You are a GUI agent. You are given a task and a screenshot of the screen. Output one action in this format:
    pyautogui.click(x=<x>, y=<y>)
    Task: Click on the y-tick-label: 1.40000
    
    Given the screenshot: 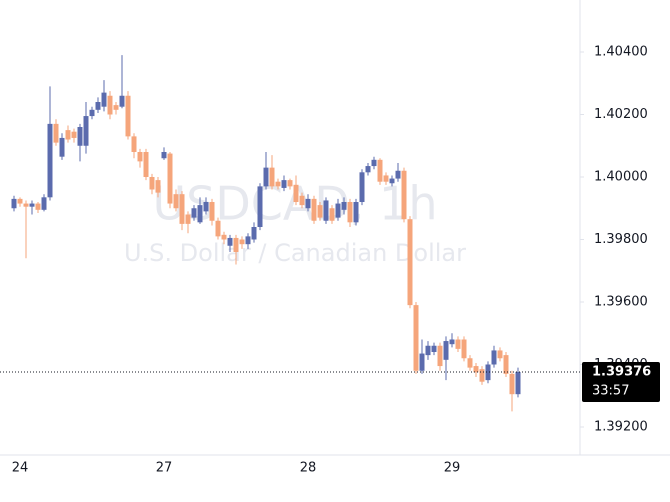 What is the action you would take?
    pyautogui.click(x=621, y=177)
    